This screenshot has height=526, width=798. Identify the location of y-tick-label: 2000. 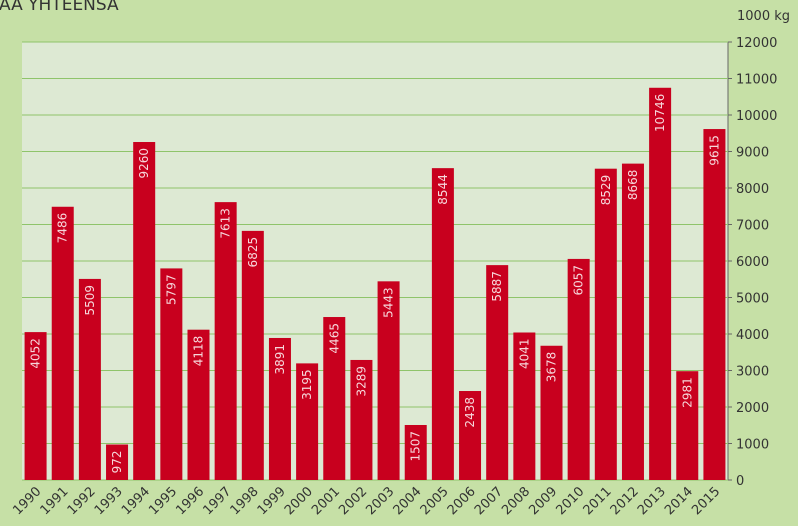
(752, 408).